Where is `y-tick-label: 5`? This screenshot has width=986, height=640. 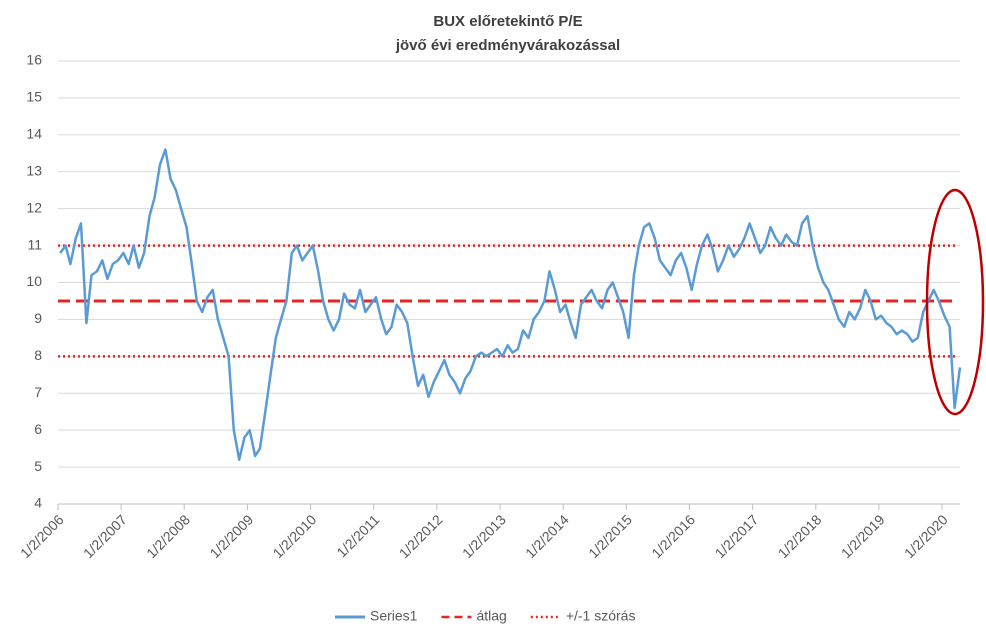 y-tick-label: 5 is located at coordinates (38, 466).